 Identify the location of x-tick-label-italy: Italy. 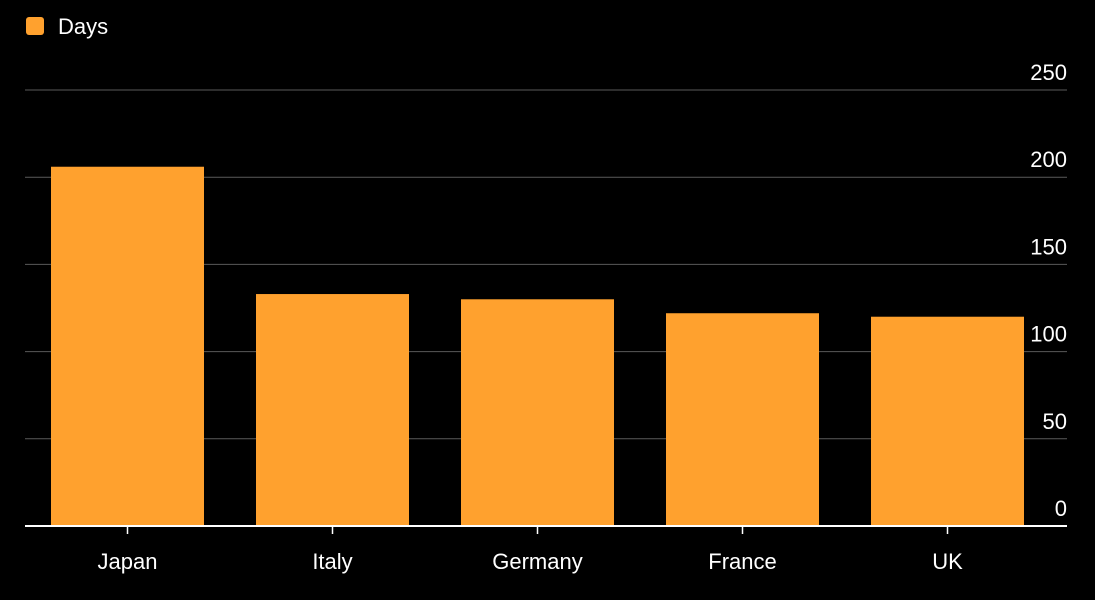
(332, 561).